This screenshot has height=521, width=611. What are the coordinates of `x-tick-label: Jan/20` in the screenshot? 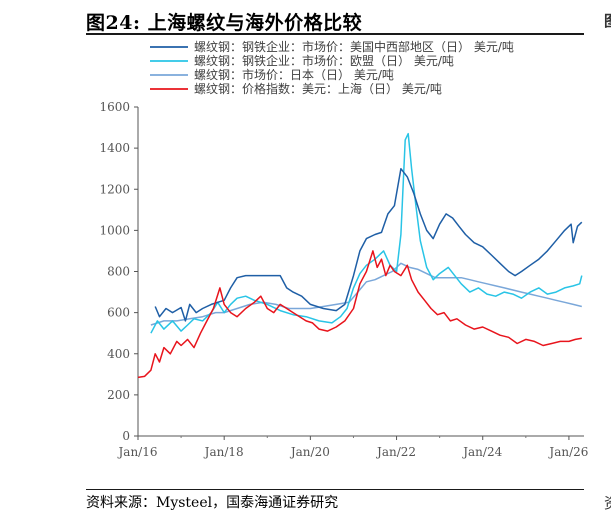 It's located at (309, 452).